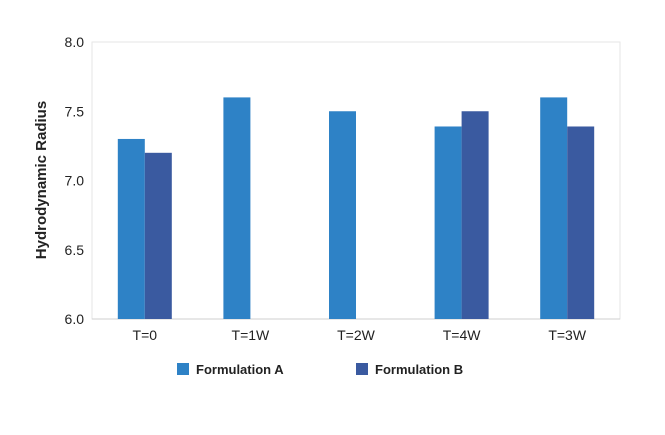 This screenshot has width=665, height=435. I want to click on bar-formulation-b-t3w, so click(581, 222).